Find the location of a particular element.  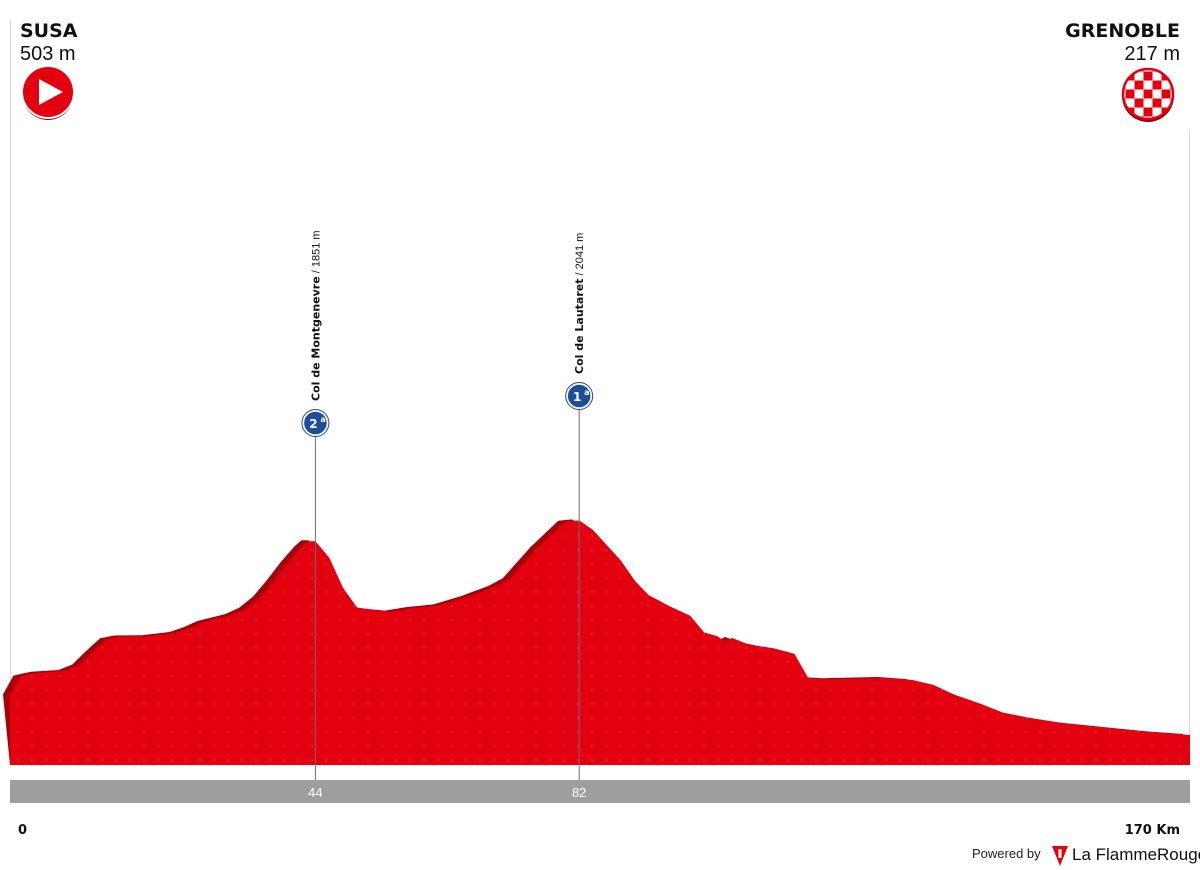

x-start-label: 0 is located at coordinates (22, 830).